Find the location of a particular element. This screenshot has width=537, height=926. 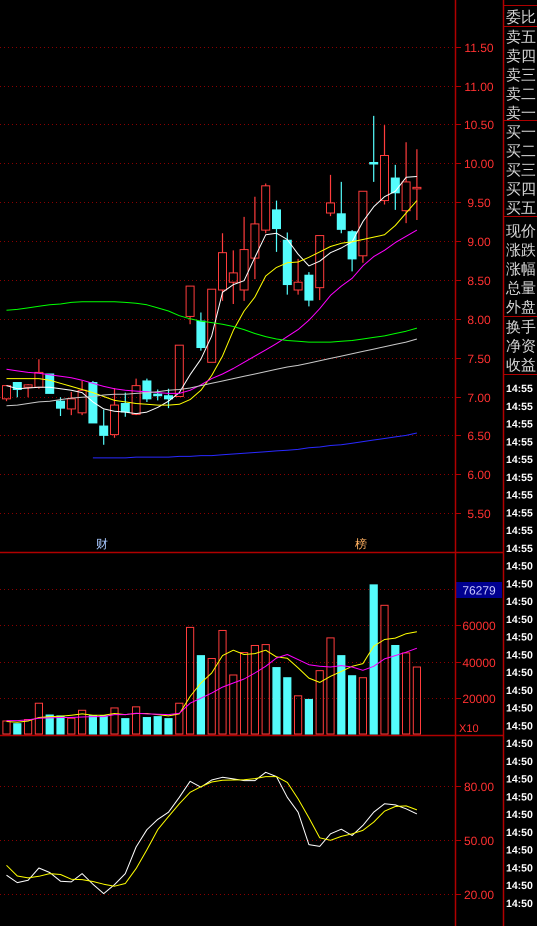

y-tick-label: 6.50 is located at coordinates (479, 436).